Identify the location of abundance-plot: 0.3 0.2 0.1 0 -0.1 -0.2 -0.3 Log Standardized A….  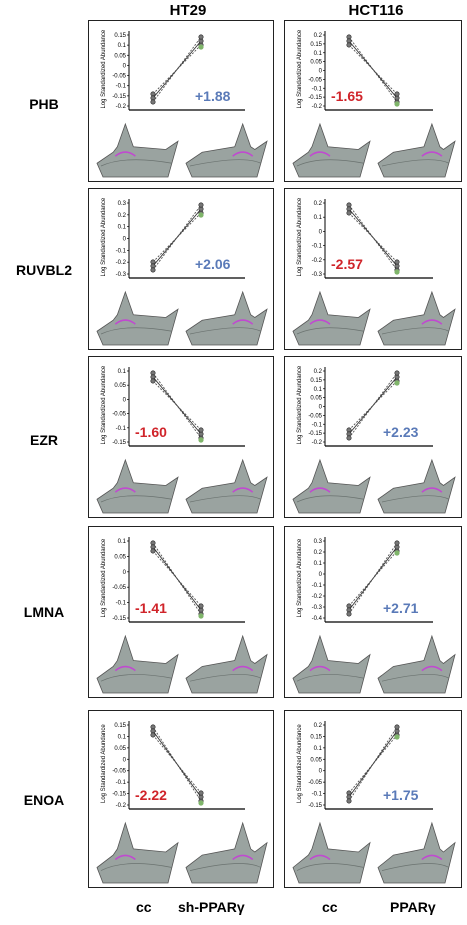
(182, 271).